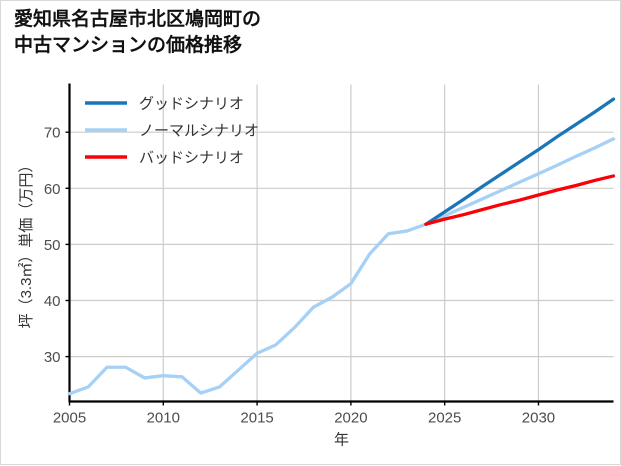 Image resolution: width=621 pixels, height=466 pixels. I want to click on legend-label-bad: バッドシナリオ, so click(191, 158).